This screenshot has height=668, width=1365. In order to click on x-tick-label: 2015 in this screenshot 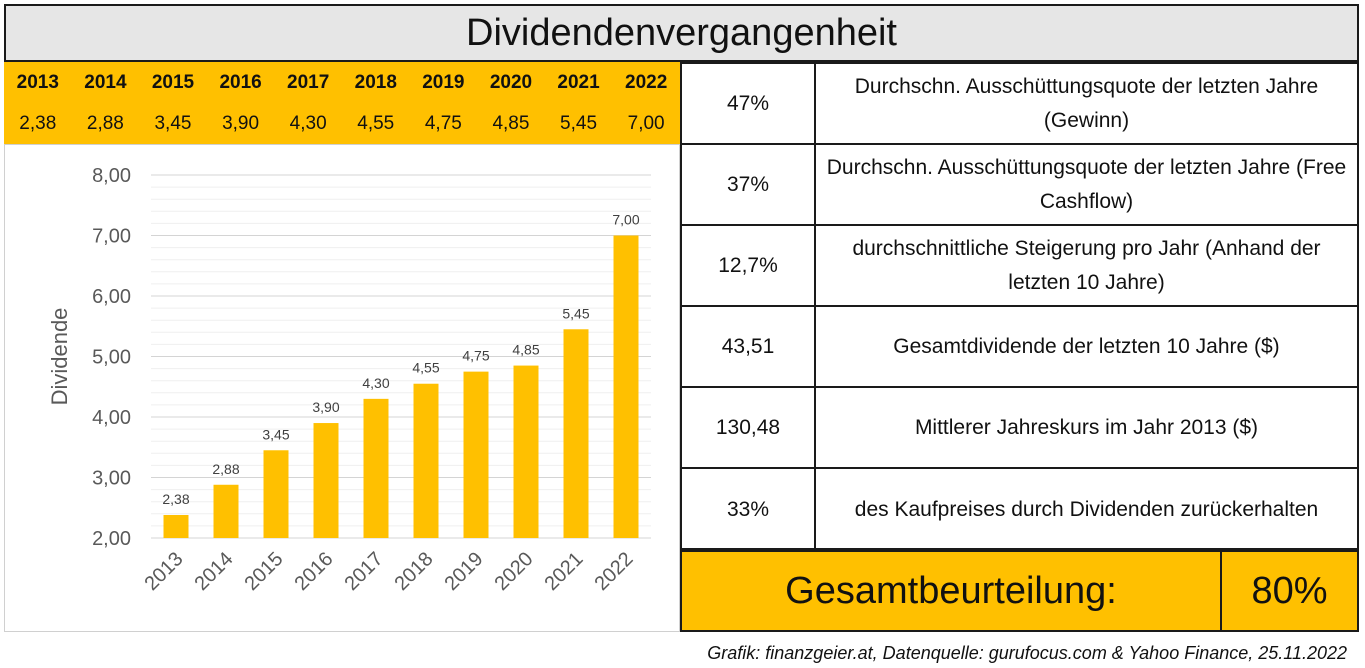, I will do `click(264, 571)`.